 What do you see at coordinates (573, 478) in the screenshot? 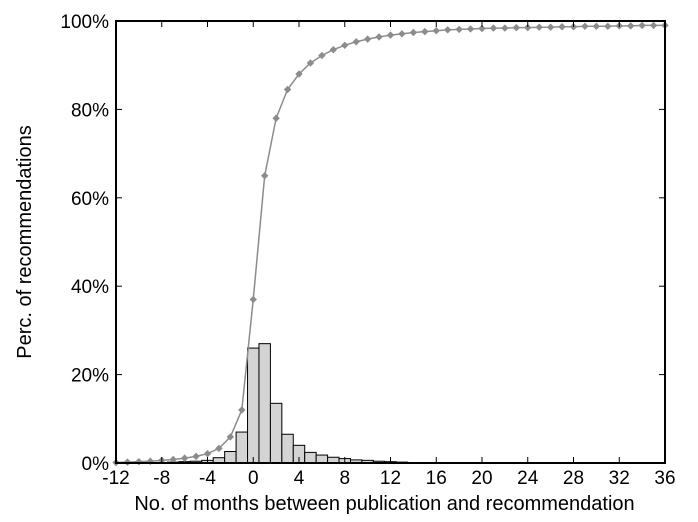
I see `x-tick-label: 28` at bounding box center [573, 478].